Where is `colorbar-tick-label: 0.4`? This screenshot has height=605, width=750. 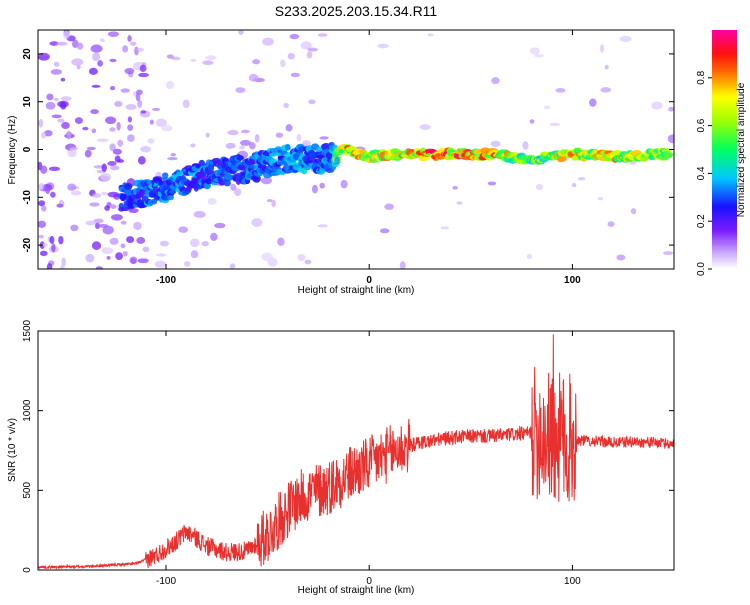
colorbar-tick-label: 0.4 is located at coordinates (701, 173).